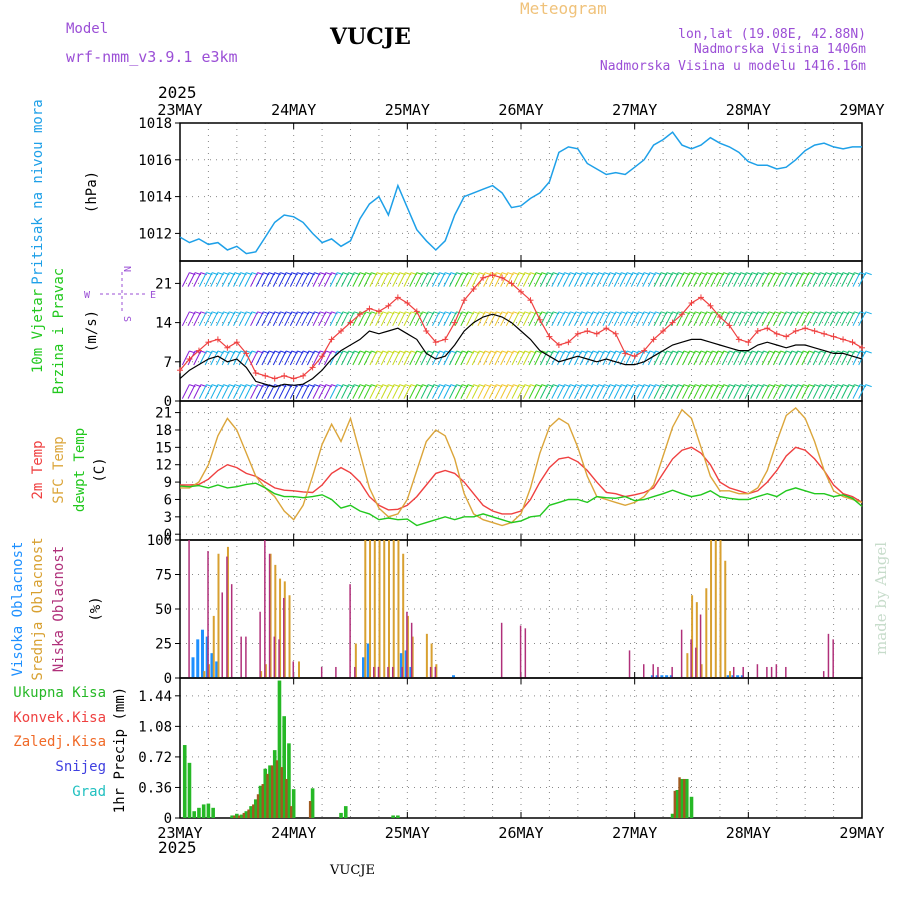 The image size is (900, 900). I want to click on temp-ylabel-dewpt: dewpt Temp, so click(80, 470).